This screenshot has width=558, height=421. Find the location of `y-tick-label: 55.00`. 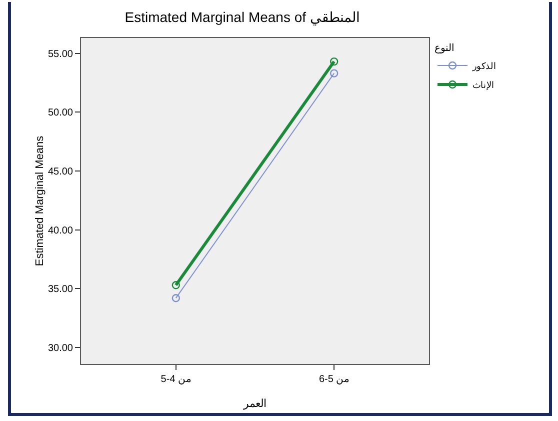

y-tick-label: 55.00 is located at coordinates (61, 54).